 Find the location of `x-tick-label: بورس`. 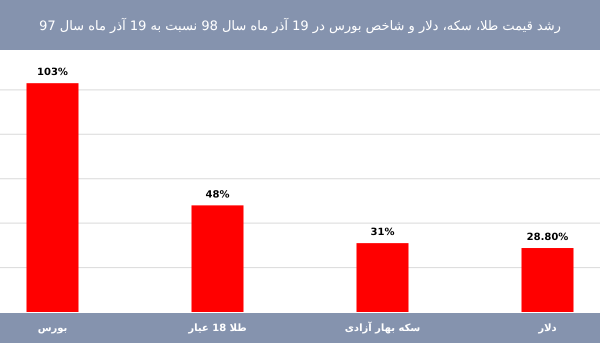

x-tick-label: بورس is located at coordinates (53, 328).